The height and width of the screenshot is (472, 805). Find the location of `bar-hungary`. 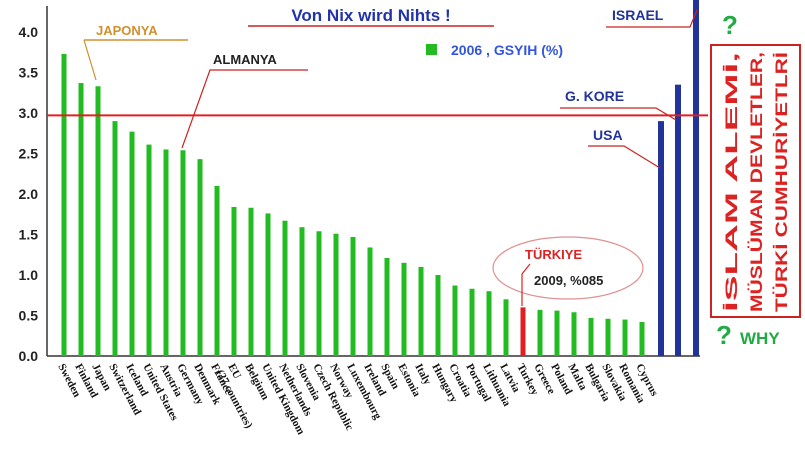

bar-hungary is located at coordinates (438, 315).